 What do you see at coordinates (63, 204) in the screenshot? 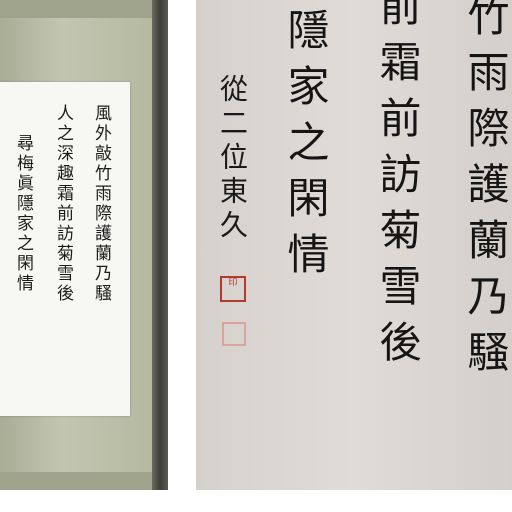
I see `poem-line-2: 人之深趣霜前訪菊雪後` at bounding box center [63, 204].